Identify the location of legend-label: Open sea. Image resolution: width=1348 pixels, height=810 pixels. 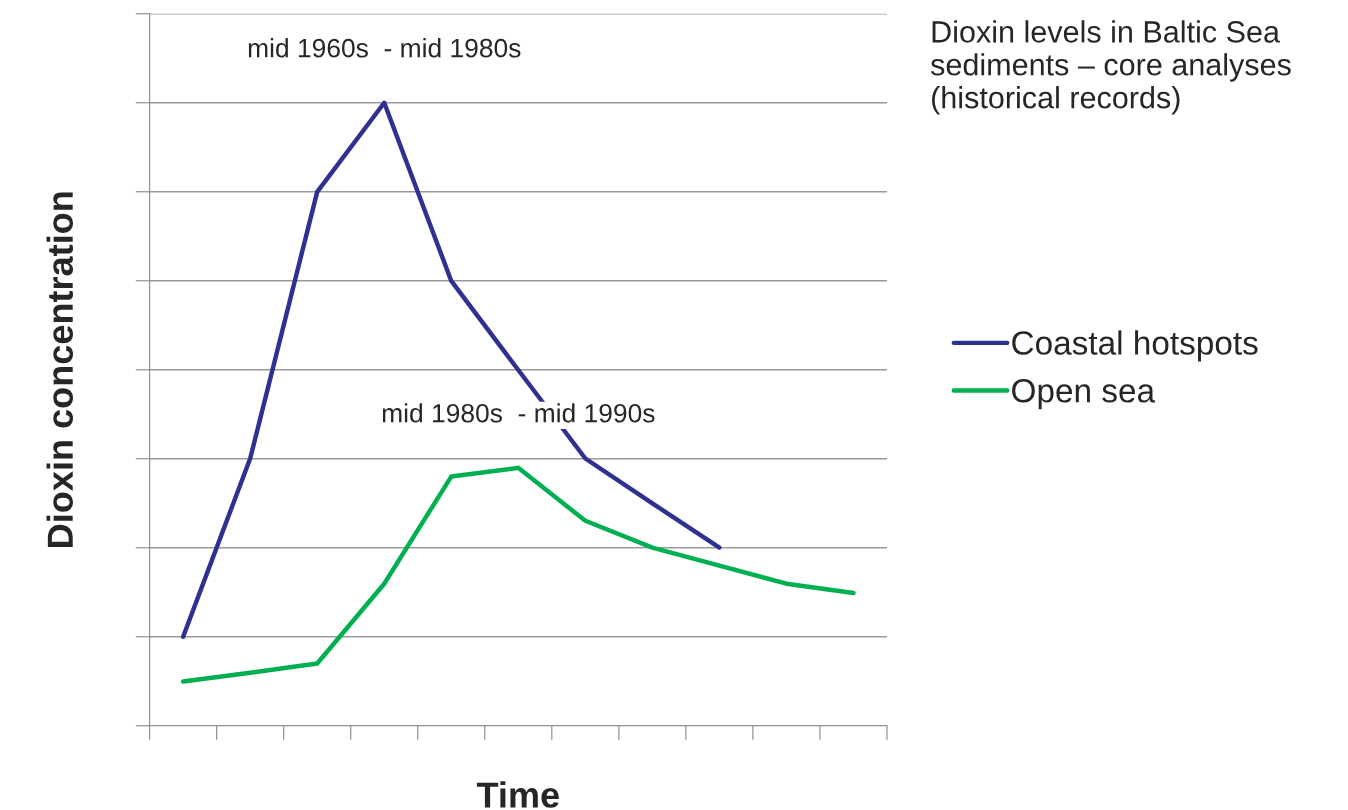
(1084, 394).